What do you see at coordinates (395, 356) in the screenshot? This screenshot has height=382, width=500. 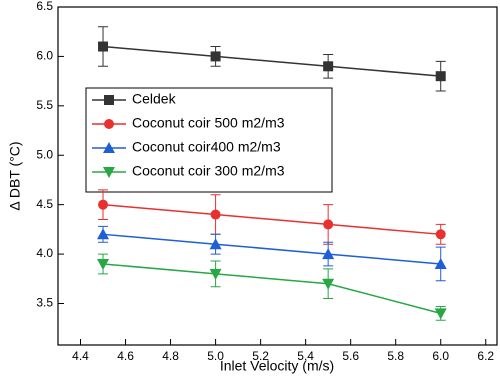 I see `x-tick-label: 5.8` at bounding box center [395, 356].